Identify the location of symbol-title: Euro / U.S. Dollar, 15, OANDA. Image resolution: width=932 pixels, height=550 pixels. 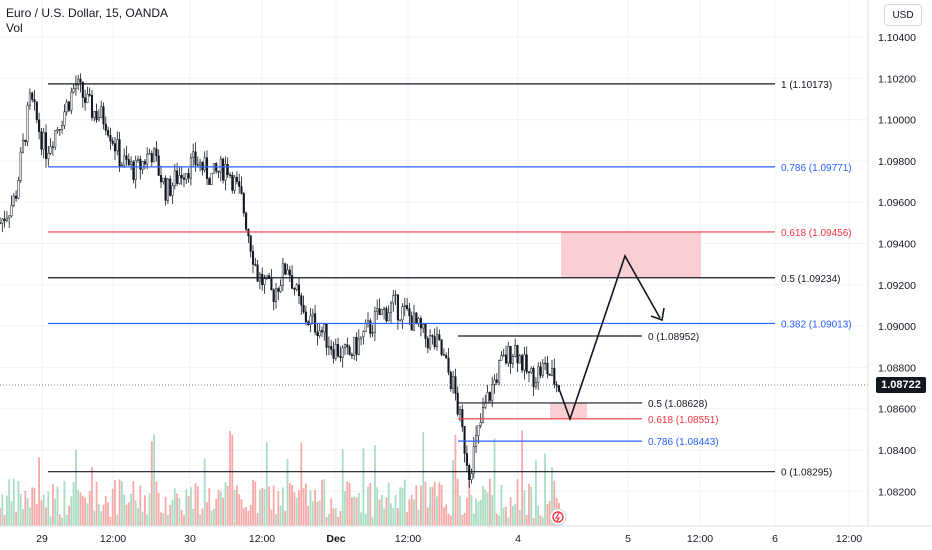
(87, 13).